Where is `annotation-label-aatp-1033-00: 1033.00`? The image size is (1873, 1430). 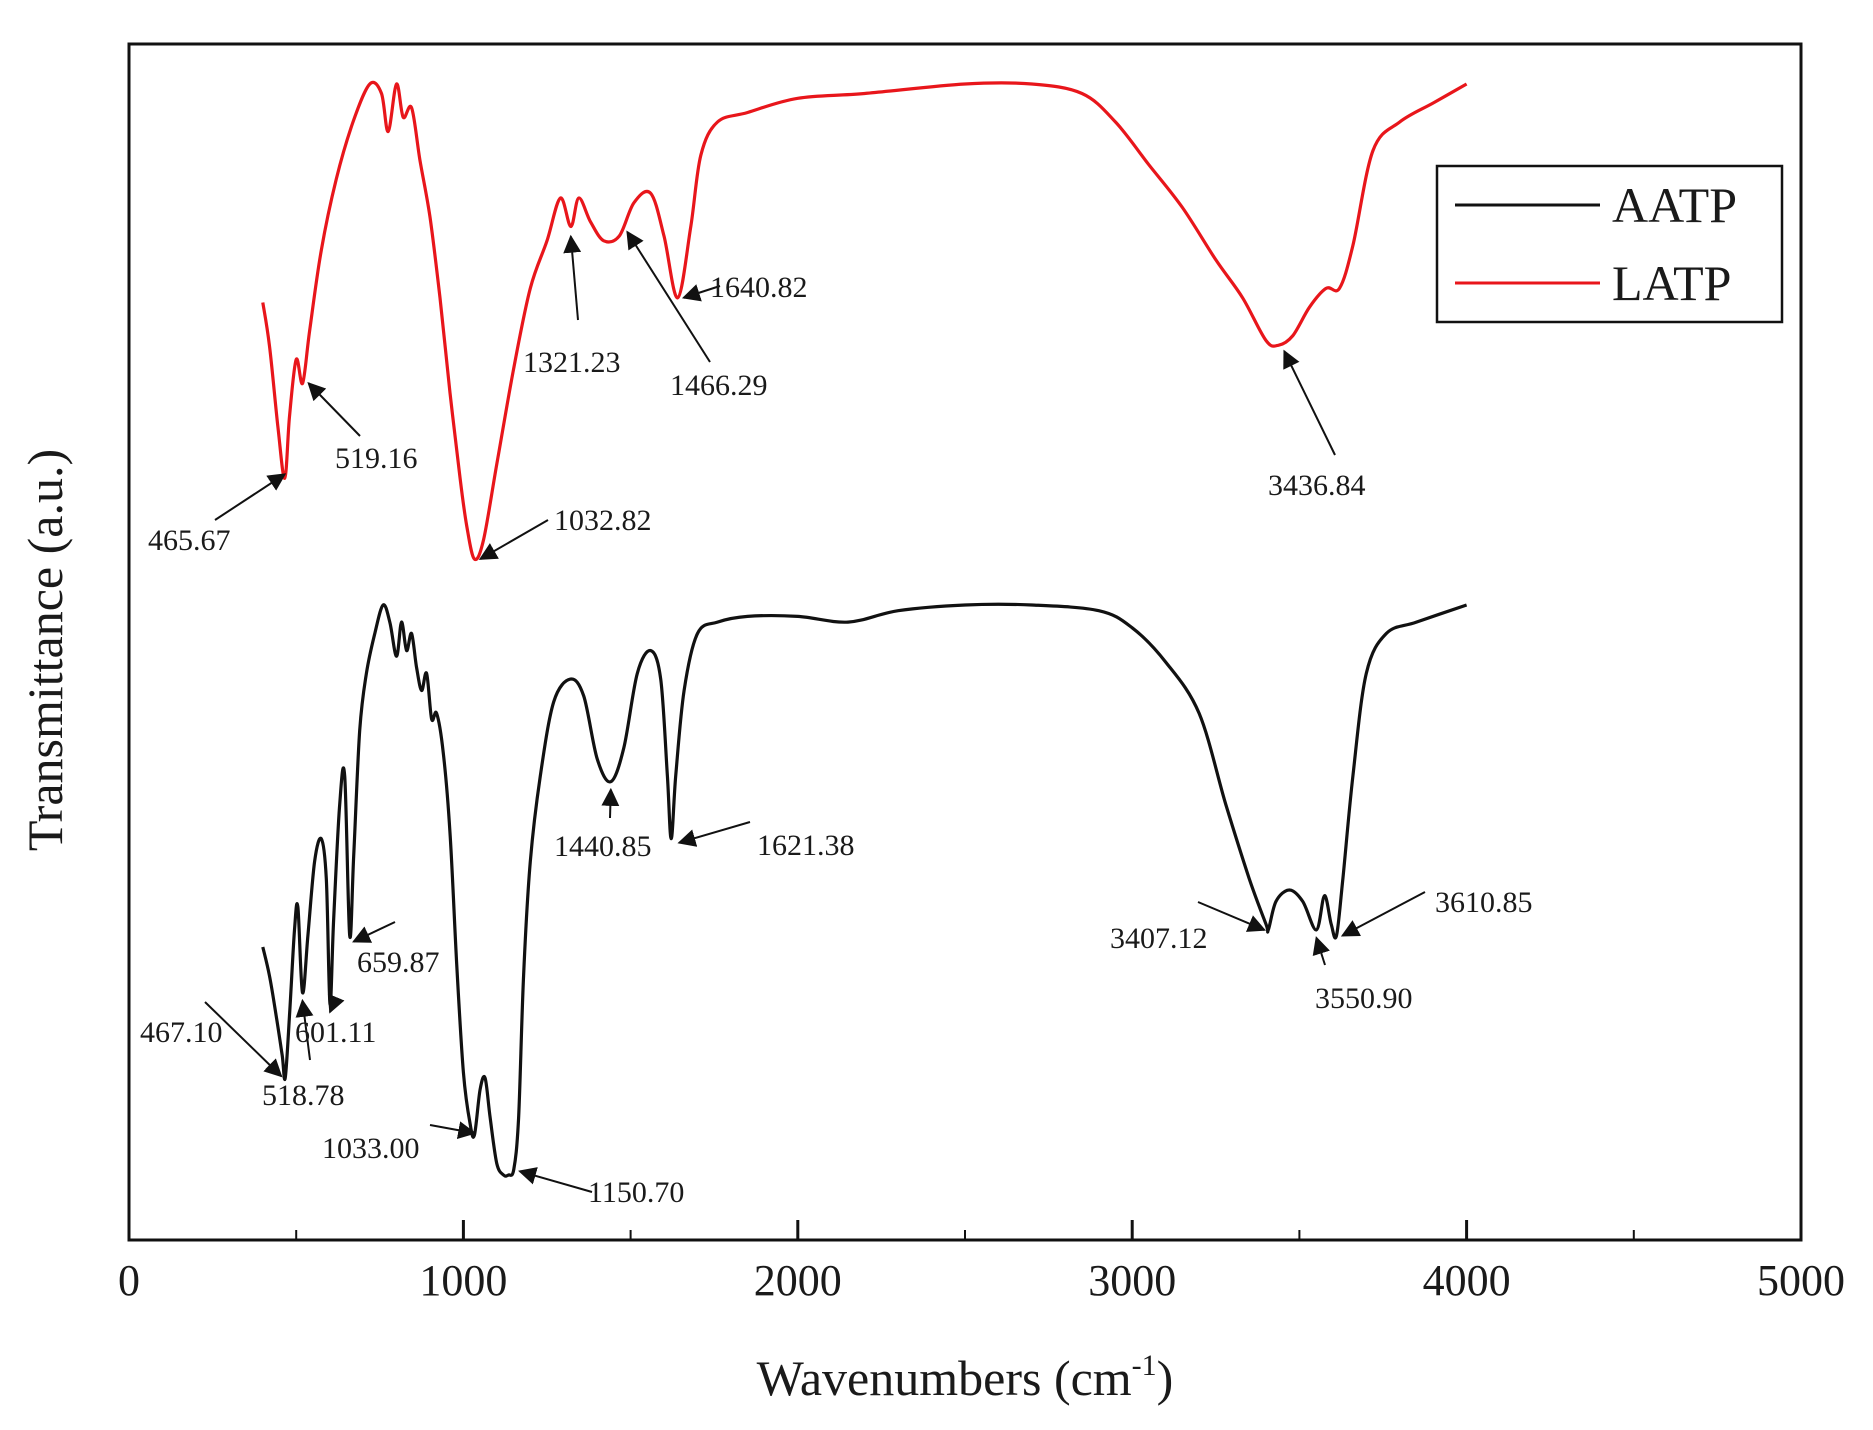 annotation-label-aatp-1033-00: 1033.00 is located at coordinates (371, 1148).